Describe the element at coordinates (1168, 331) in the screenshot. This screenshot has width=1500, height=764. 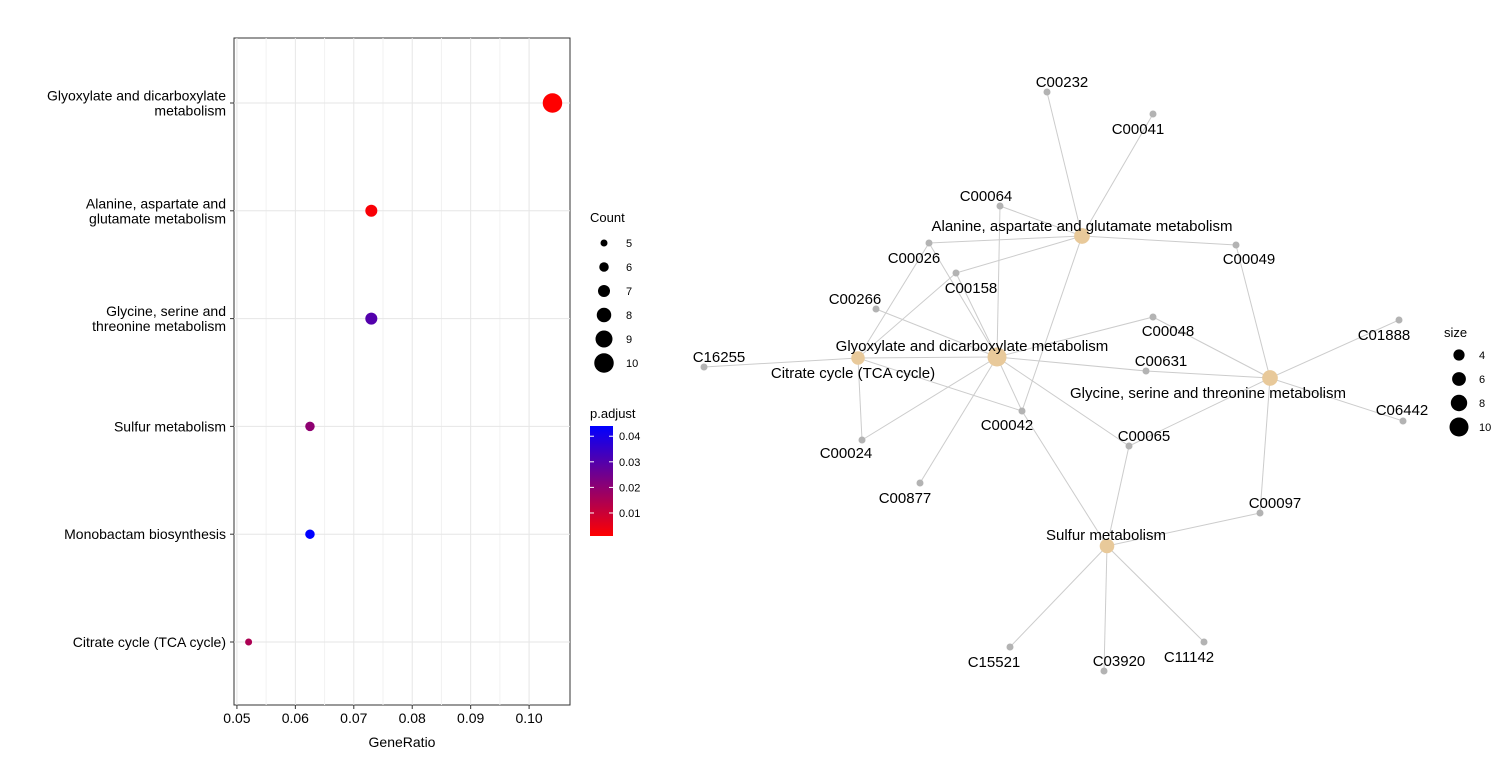
I see `gene-label: C00048` at that location.